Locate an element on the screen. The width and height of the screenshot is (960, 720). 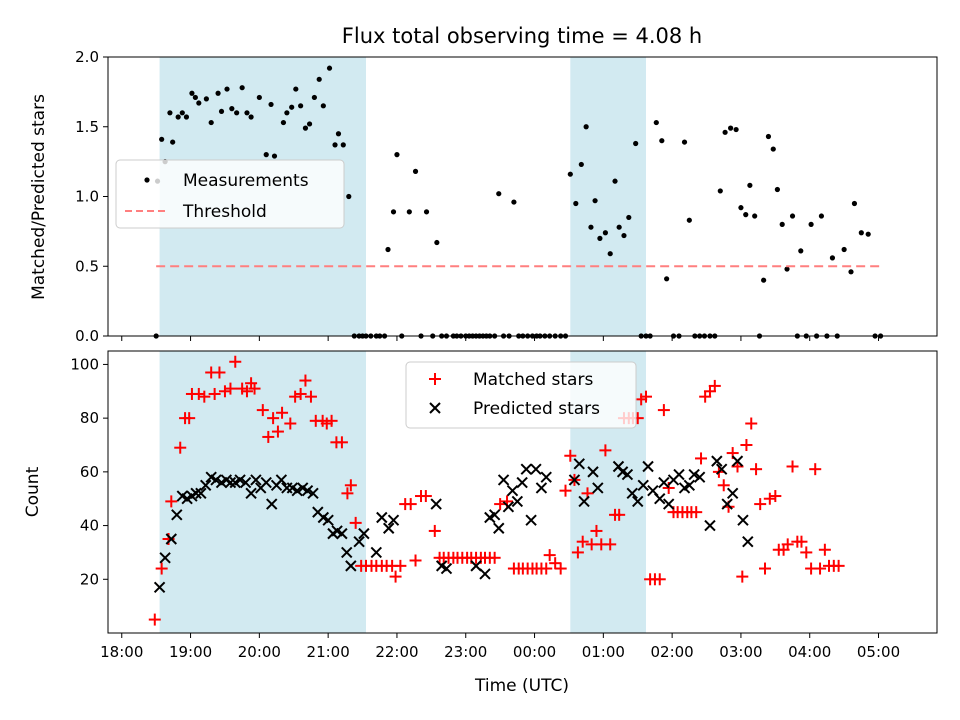
top-y-tick-label: 0.0 is located at coordinates (87, 336).